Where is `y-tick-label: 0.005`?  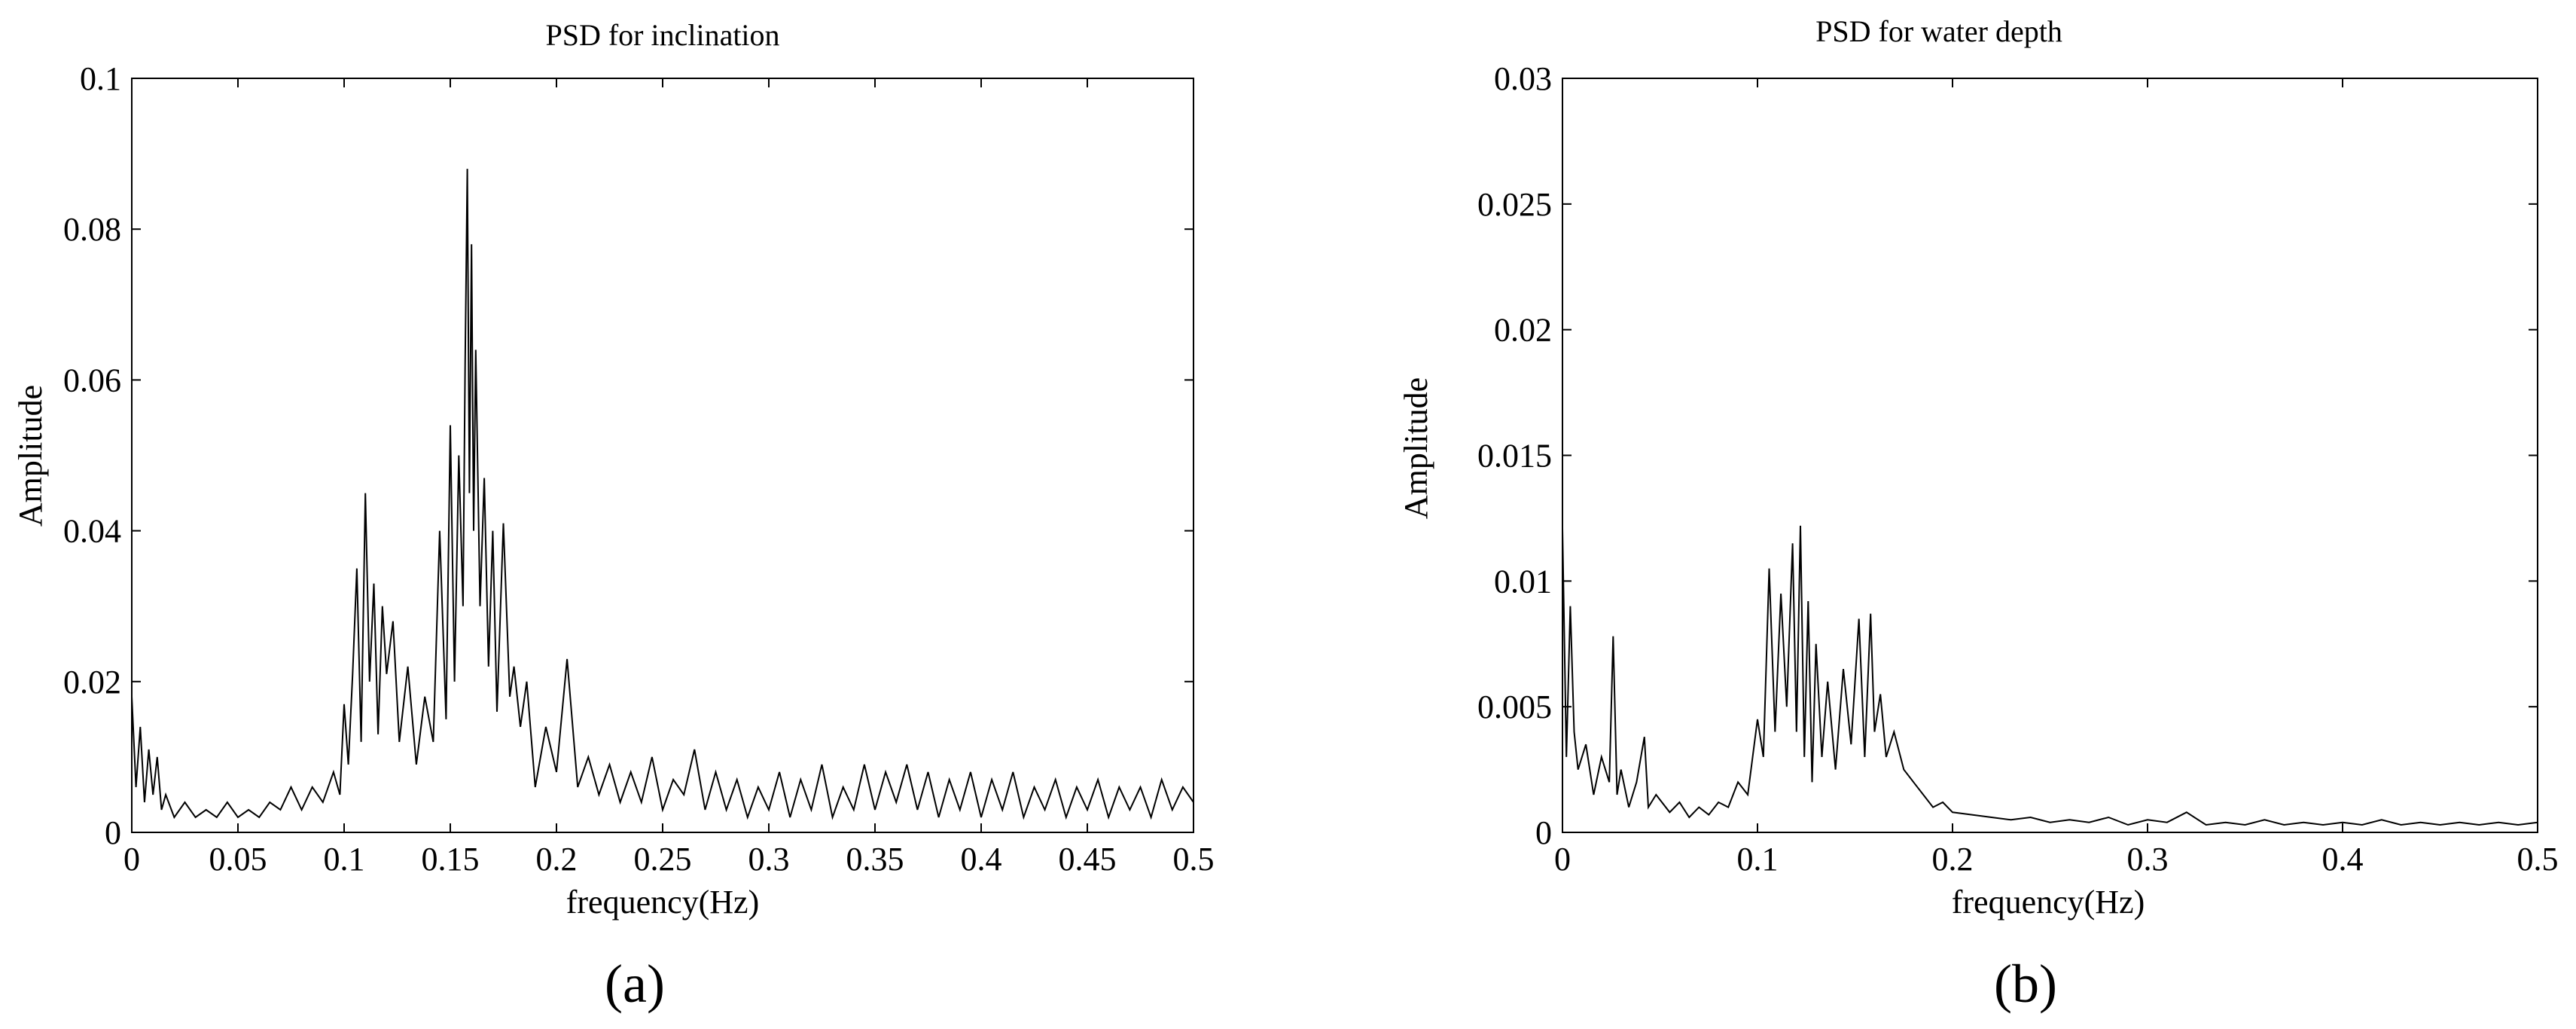
y-tick-label: 0.005 is located at coordinates (1514, 707).